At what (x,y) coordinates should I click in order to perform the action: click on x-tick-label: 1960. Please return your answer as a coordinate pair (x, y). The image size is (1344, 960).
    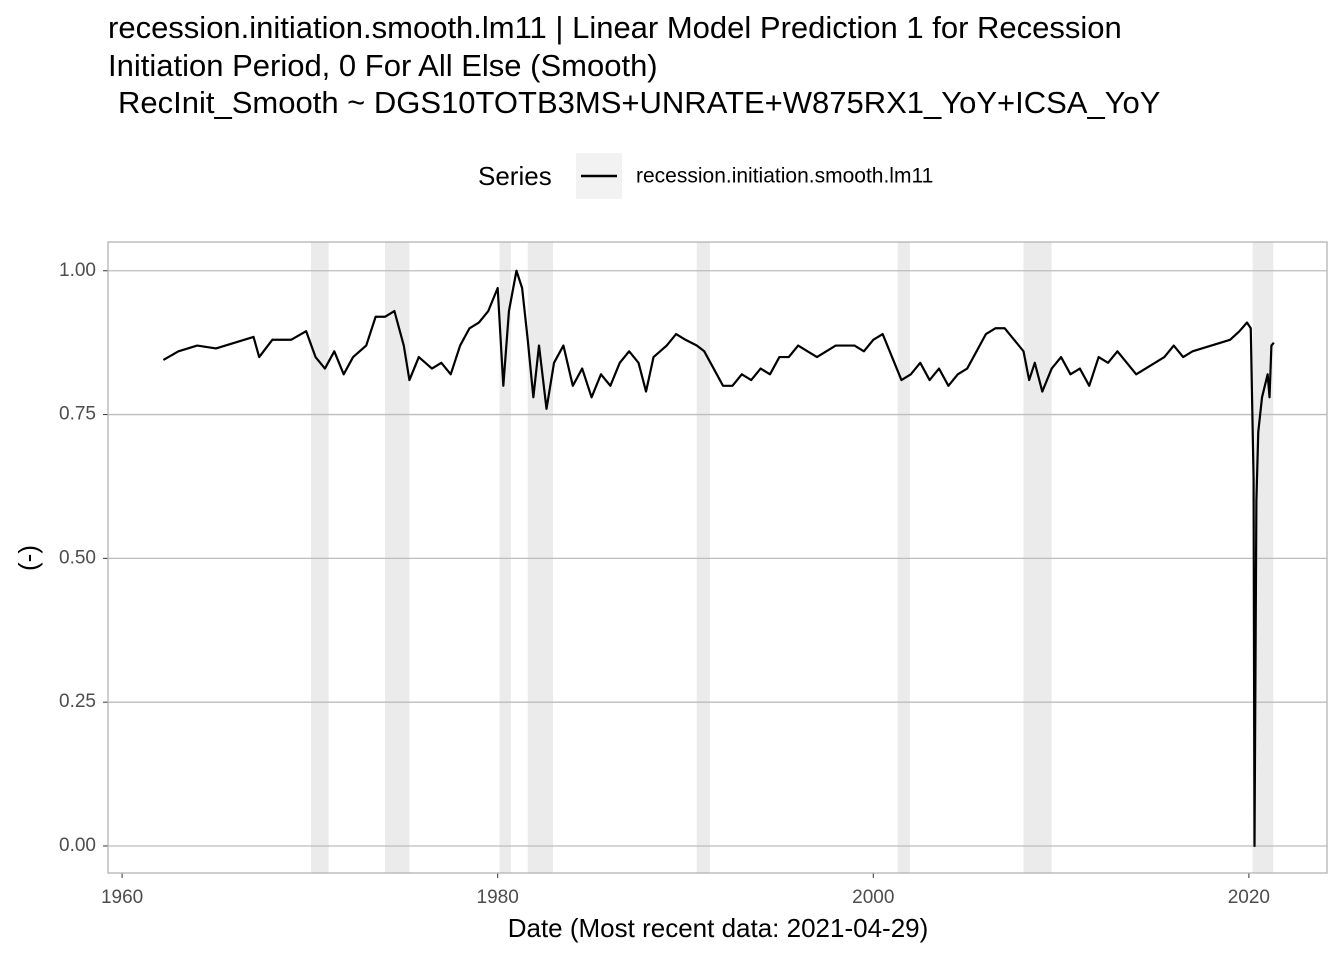
    Looking at the image, I should click on (122, 897).